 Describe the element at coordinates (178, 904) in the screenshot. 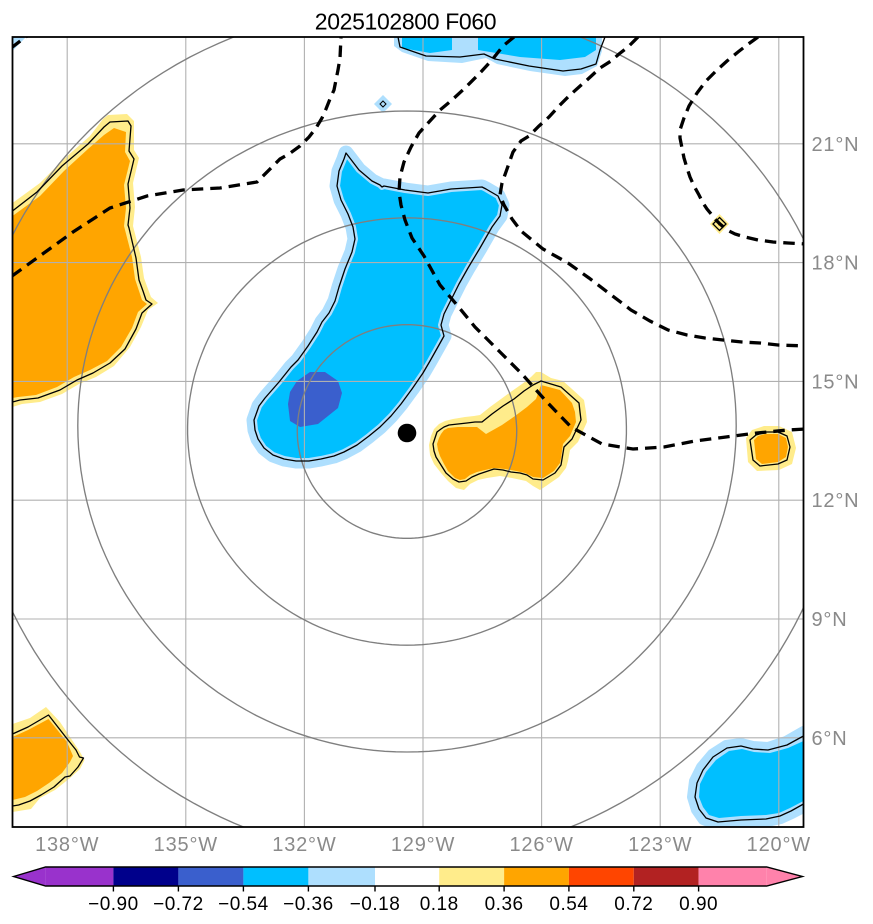

I see `svg-text: −0.72` at that location.